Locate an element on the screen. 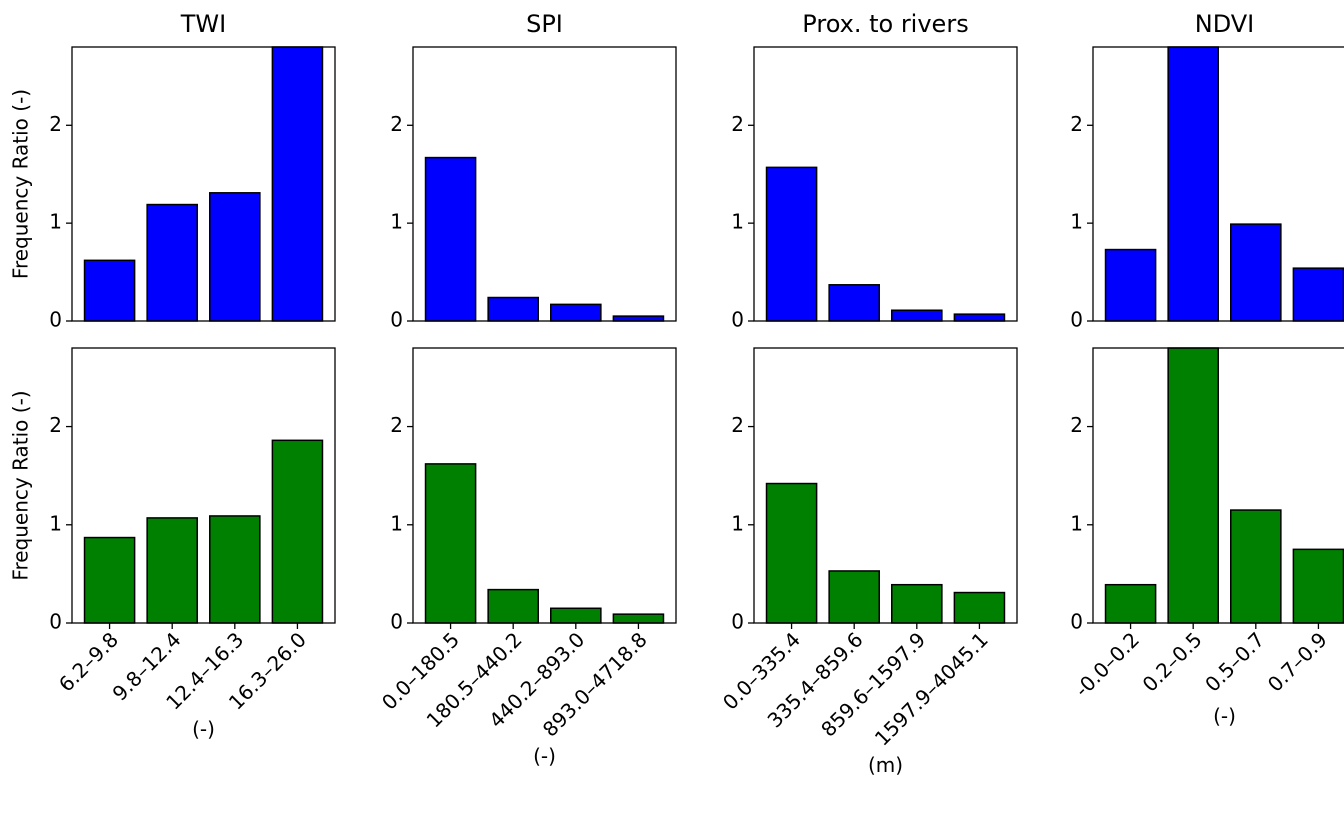 This screenshot has height=818, width=1344. x-tick-label: 0.5–0.7 is located at coordinates (1234, 661).